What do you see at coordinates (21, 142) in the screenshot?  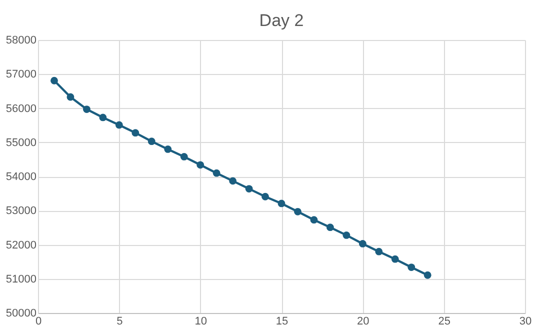 I see `y-tick-label: 55000` at bounding box center [21, 142].